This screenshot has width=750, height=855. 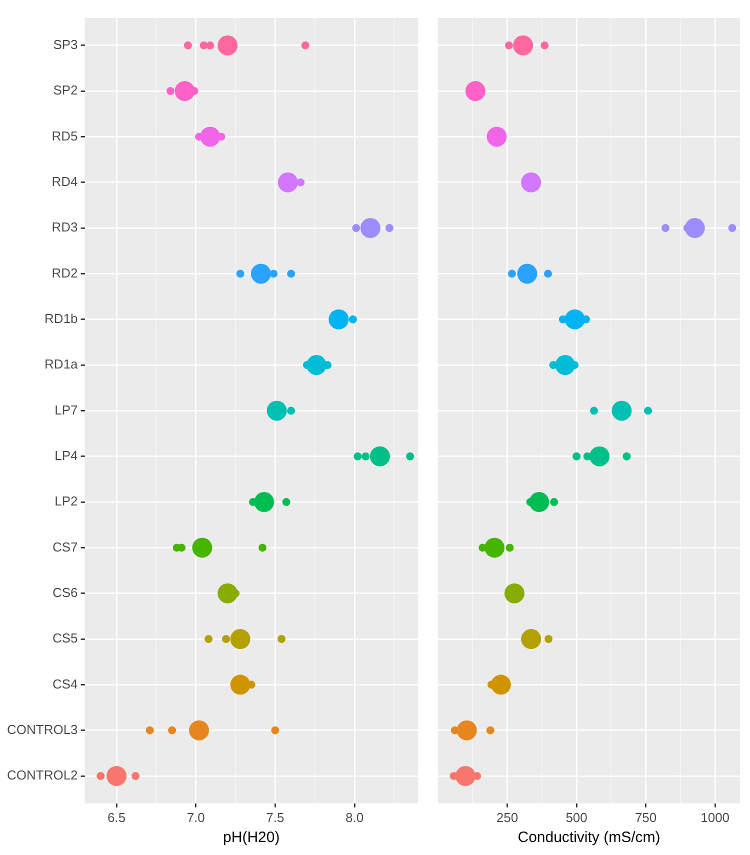 I want to click on y-tick-label: CS6, so click(x=65, y=592).